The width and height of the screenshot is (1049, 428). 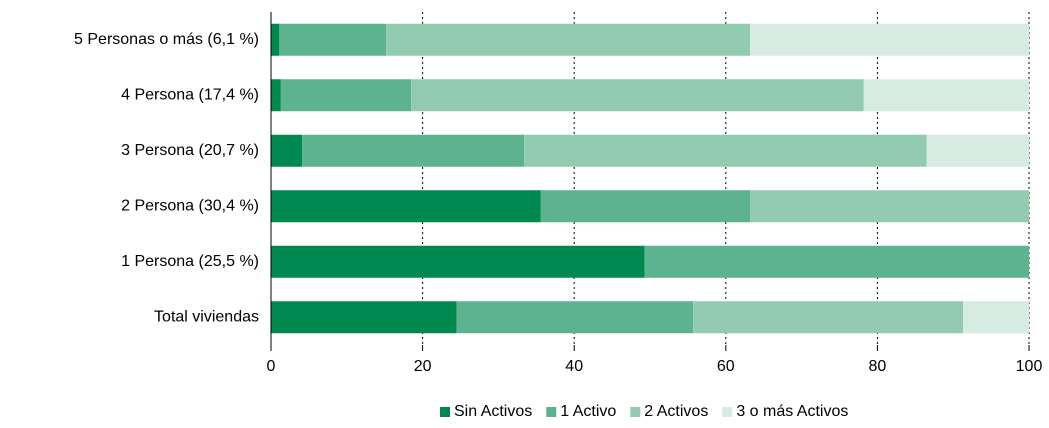 I want to click on y-tick-label: 5 Personas o más (6,1 %), so click(x=166, y=39).